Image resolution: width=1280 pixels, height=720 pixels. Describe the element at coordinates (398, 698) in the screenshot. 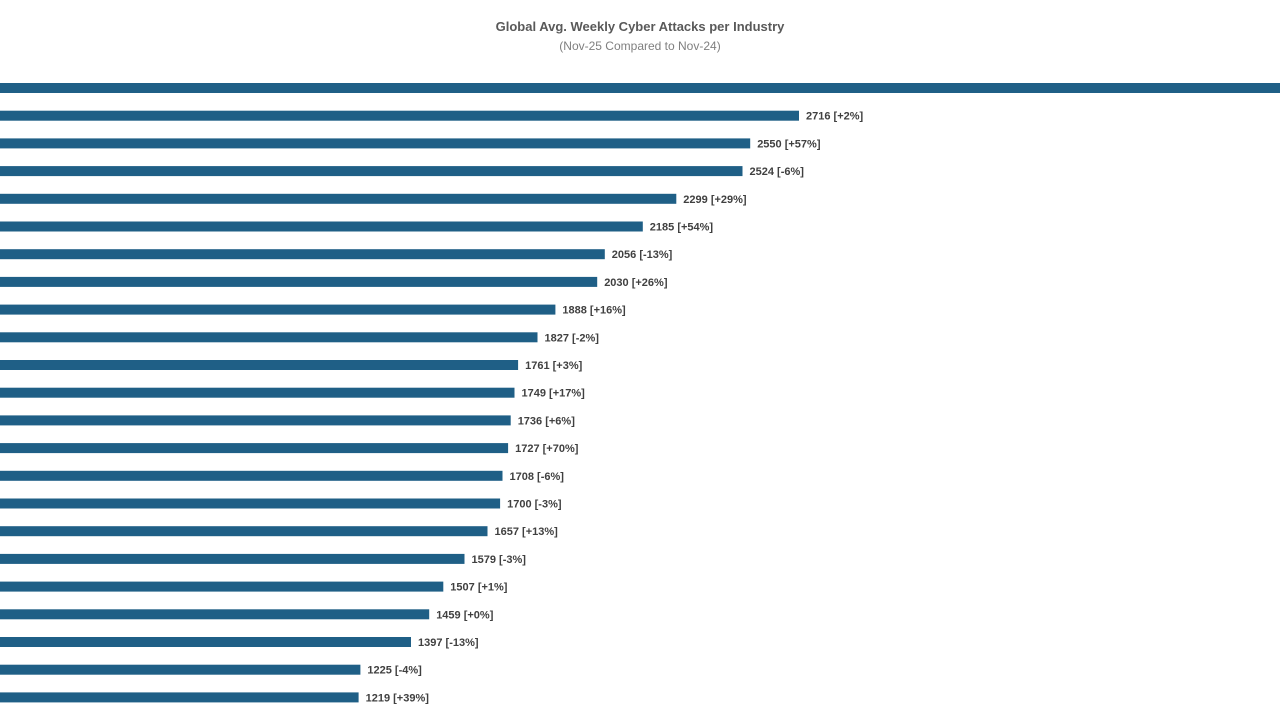

I see `bar-value-label: 1219 [+39%]` at that location.